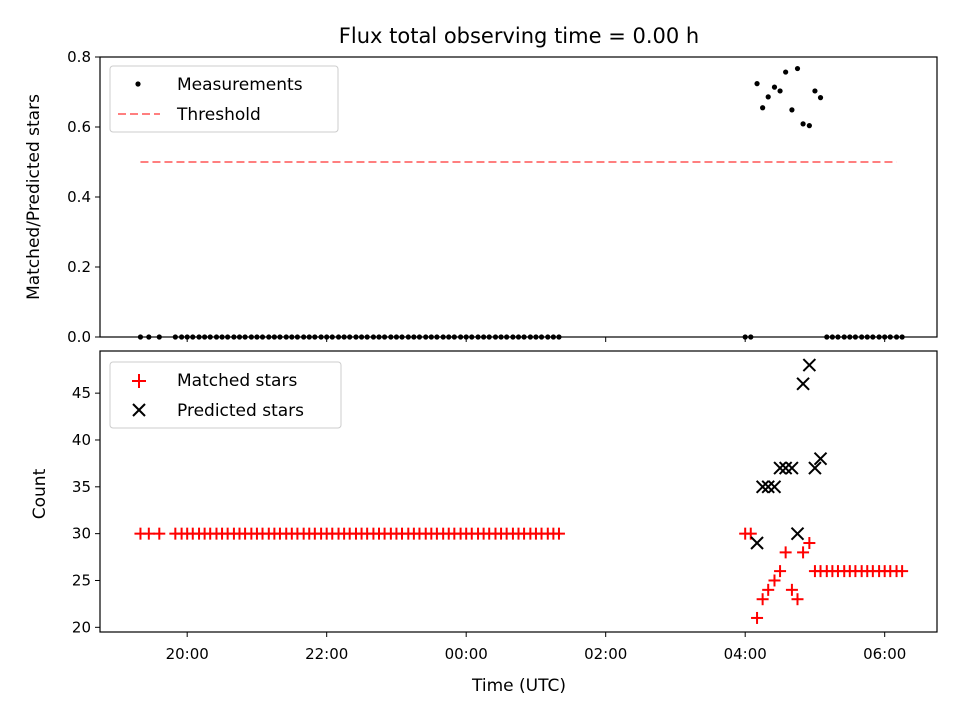 The height and width of the screenshot is (720, 960). Describe the element at coordinates (139, 410) in the screenshot. I see `legend-predicted-marker` at that location.